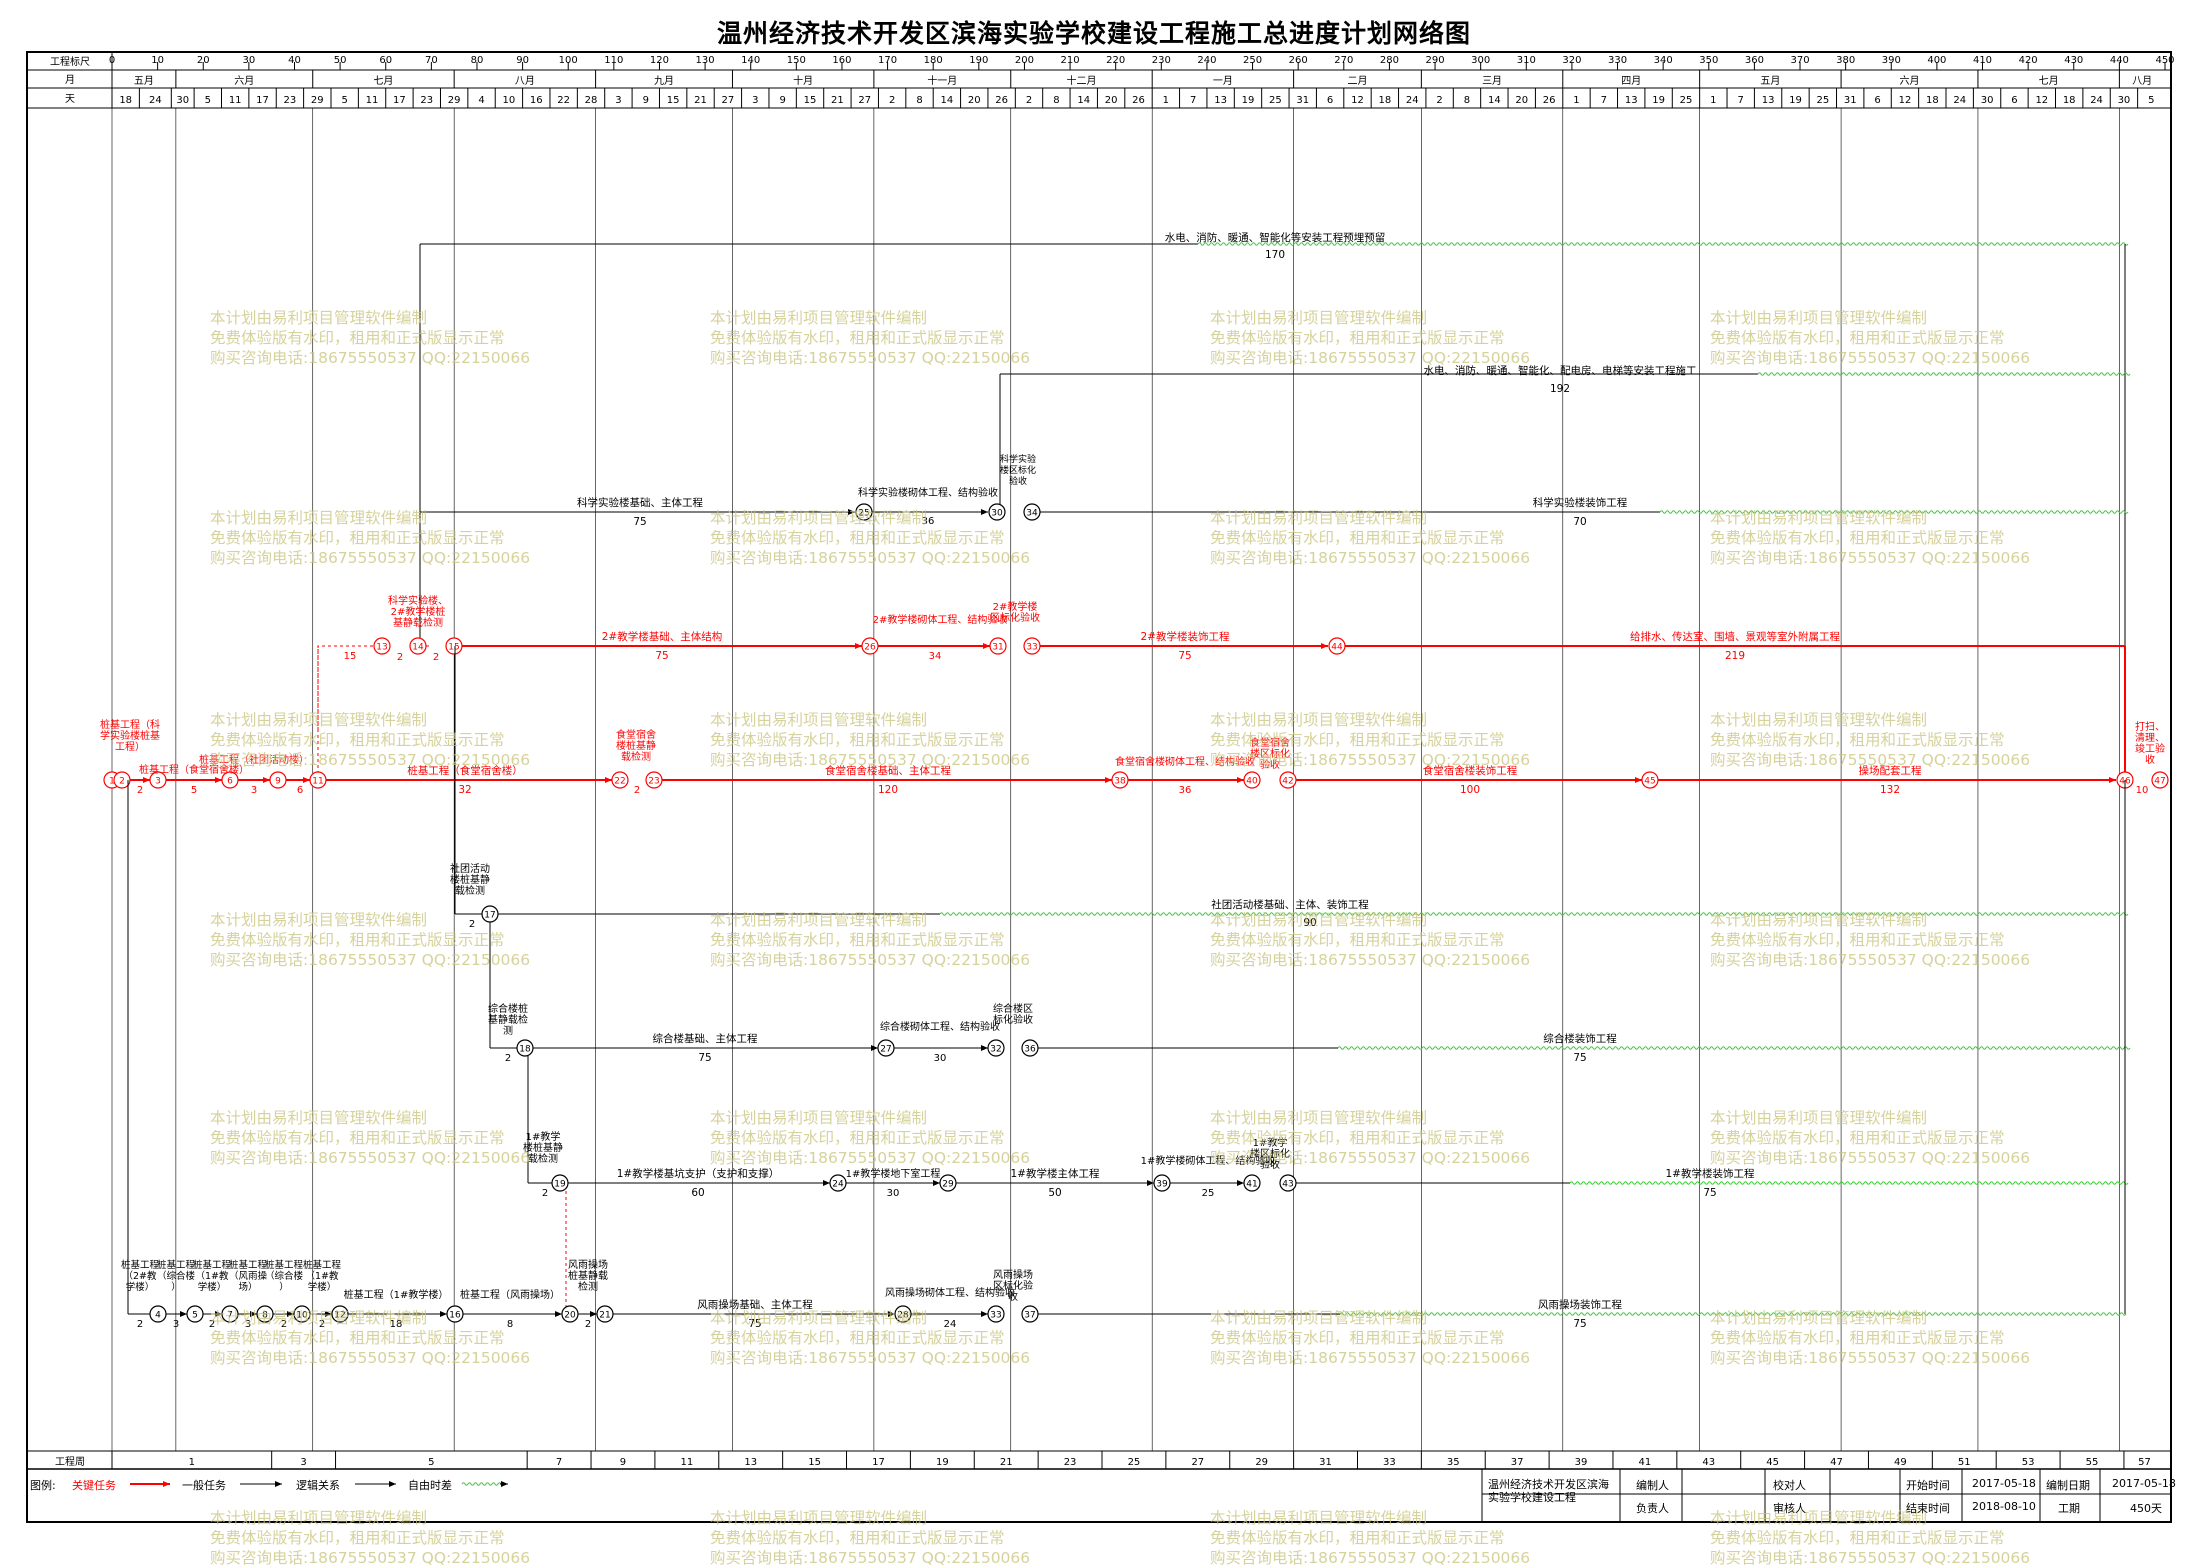 Image resolution: width=2188 pixels, height=1568 pixels. What do you see at coordinates (212, 1276) in the screenshot?
I see `activity-label: （1#教` at bounding box center [212, 1276].